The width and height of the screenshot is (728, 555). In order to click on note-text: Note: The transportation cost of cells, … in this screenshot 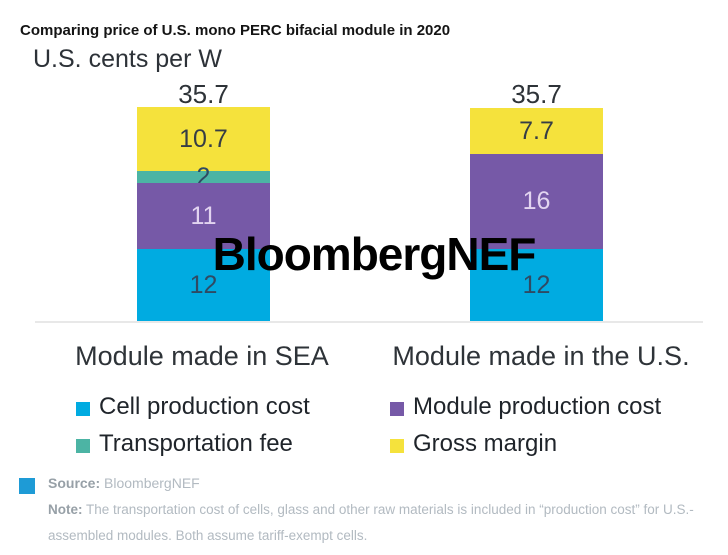, I will do `click(386, 523)`.